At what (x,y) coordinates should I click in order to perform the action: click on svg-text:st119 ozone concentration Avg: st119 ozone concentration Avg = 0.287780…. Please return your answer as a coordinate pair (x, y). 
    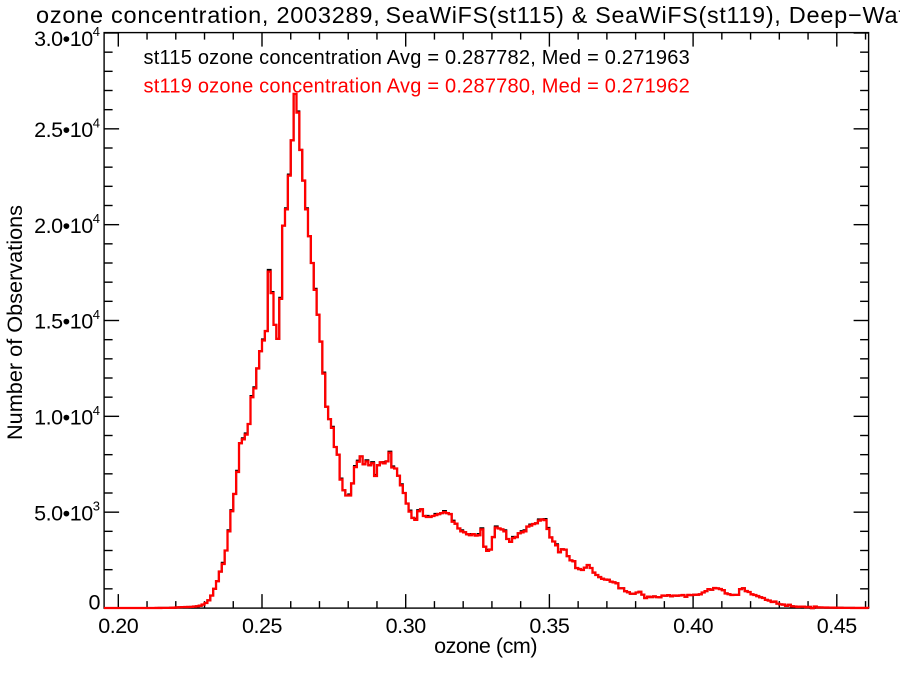
    Looking at the image, I should click on (417, 87).